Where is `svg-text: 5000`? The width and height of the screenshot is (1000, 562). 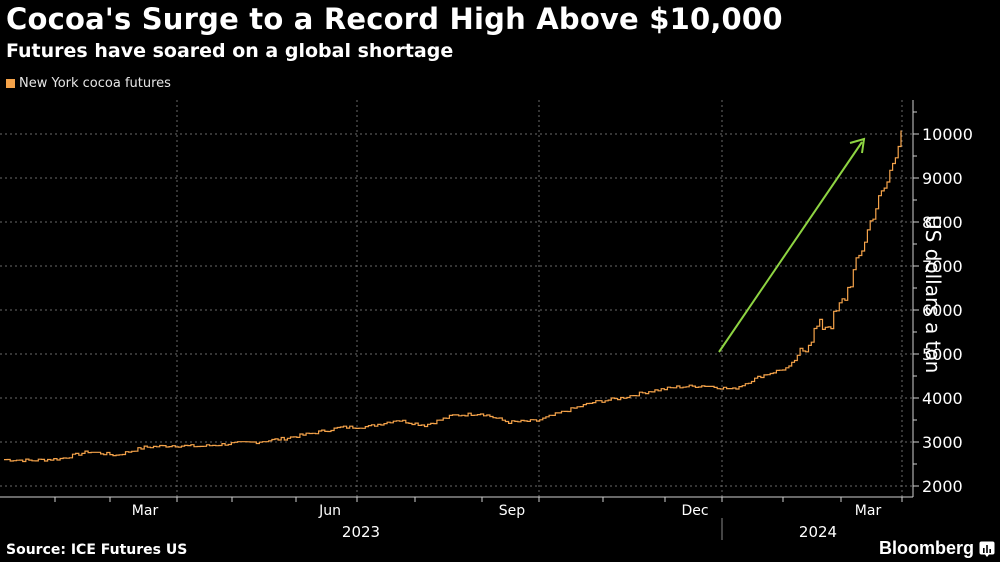
svg-text: 5000 is located at coordinates (942, 354).